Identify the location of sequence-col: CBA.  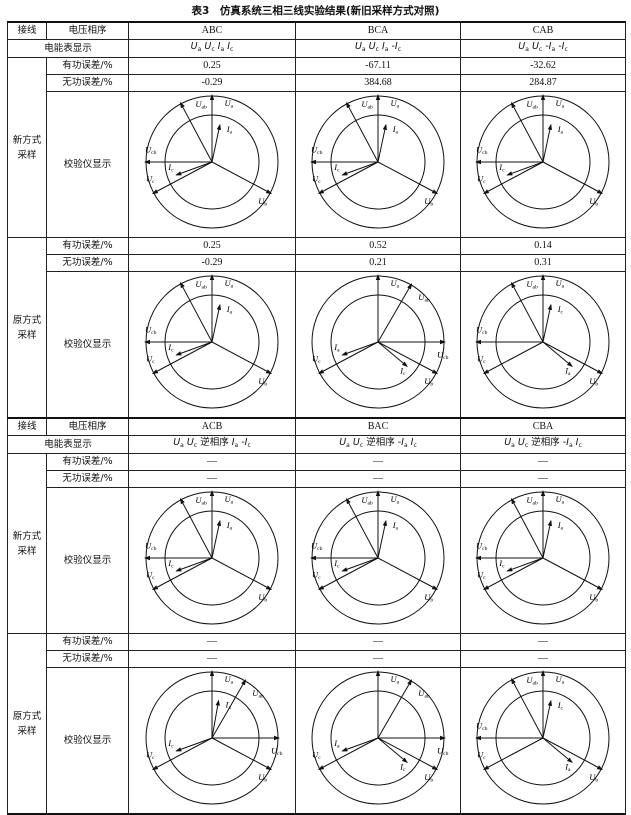
(543, 426).